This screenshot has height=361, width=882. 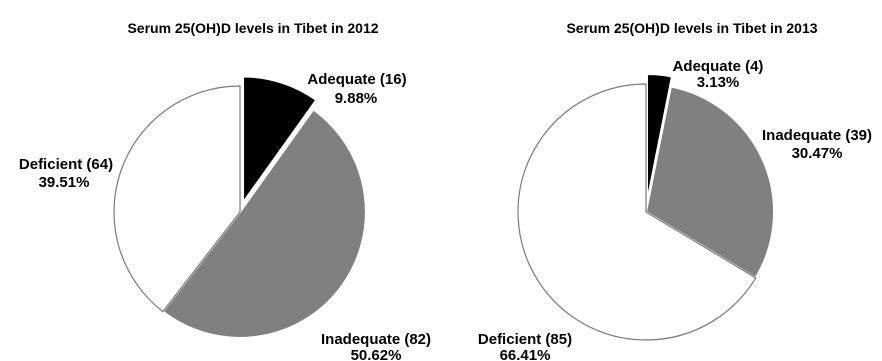 What do you see at coordinates (718, 66) in the screenshot?
I see `slice-label-adequate-2013: Adequate (4)` at bounding box center [718, 66].